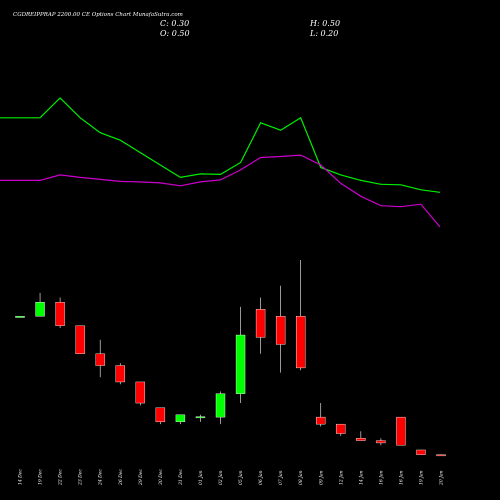  I want to click on x-tick-label: 26 Dec, so click(121, 477).